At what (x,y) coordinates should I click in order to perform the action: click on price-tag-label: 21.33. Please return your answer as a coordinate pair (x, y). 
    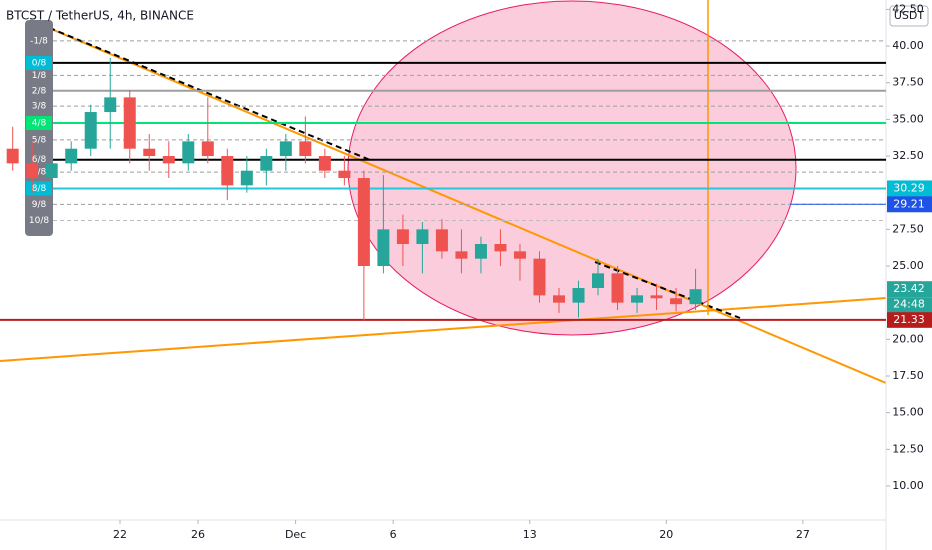
    Looking at the image, I should click on (909, 319).